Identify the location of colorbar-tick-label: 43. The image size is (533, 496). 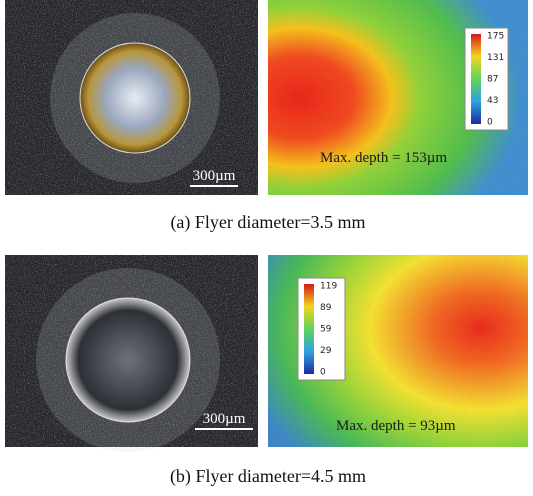
(492, 101).